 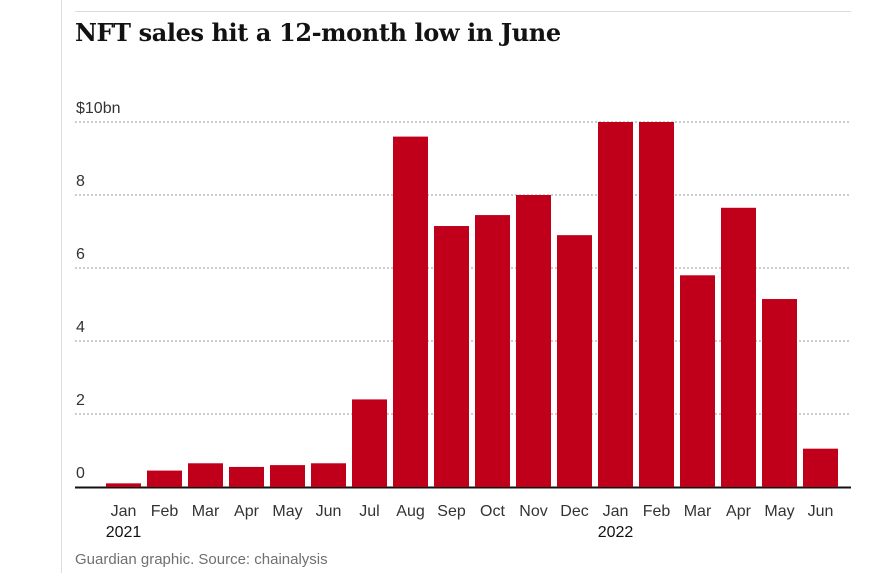 I want to click on y-tick-label: $10bn, so click(x=98, y=108).